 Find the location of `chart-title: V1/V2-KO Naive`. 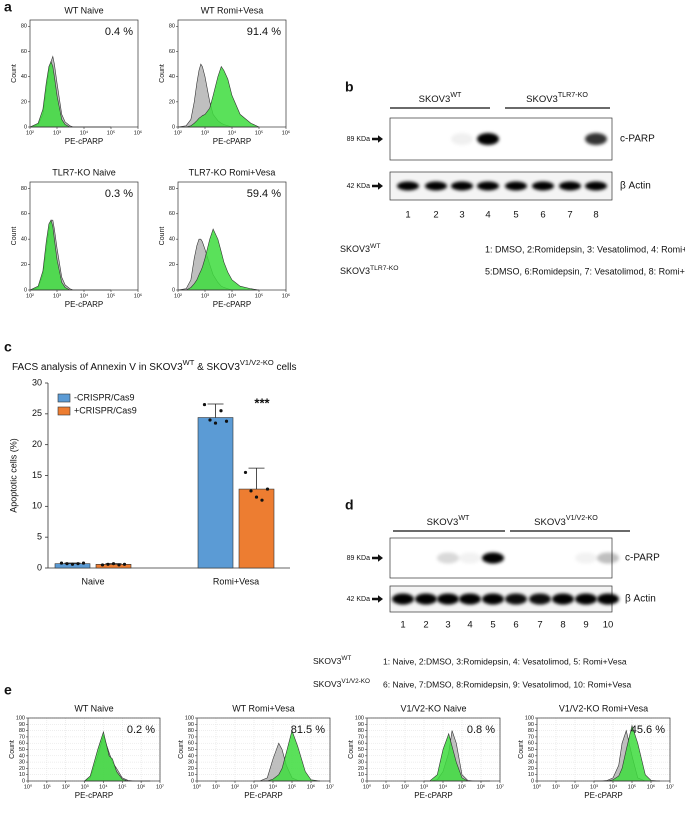

chart-title: V1/V2-KO Naive is located at coordinates (433, 708).